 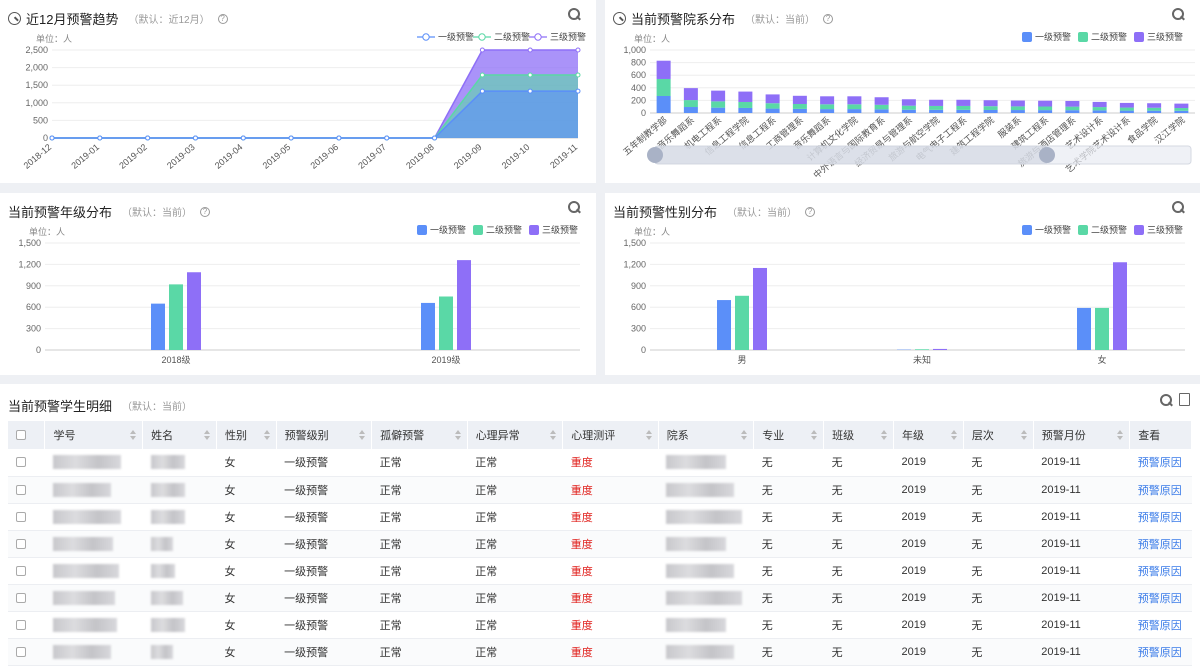 What do you see at coordinates (619, 18) in the screenshot?
I see `college-icon` at bounding box center [619, 18].